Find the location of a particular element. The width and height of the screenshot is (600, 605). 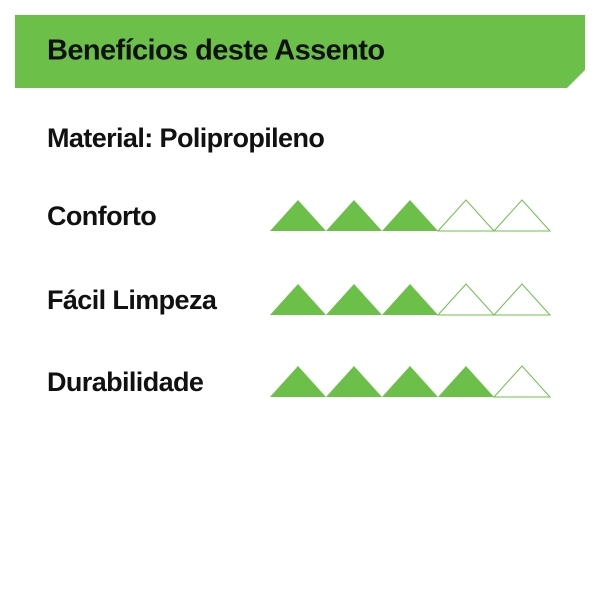

rating-label: Conforto is located at coordinates (101, 216).